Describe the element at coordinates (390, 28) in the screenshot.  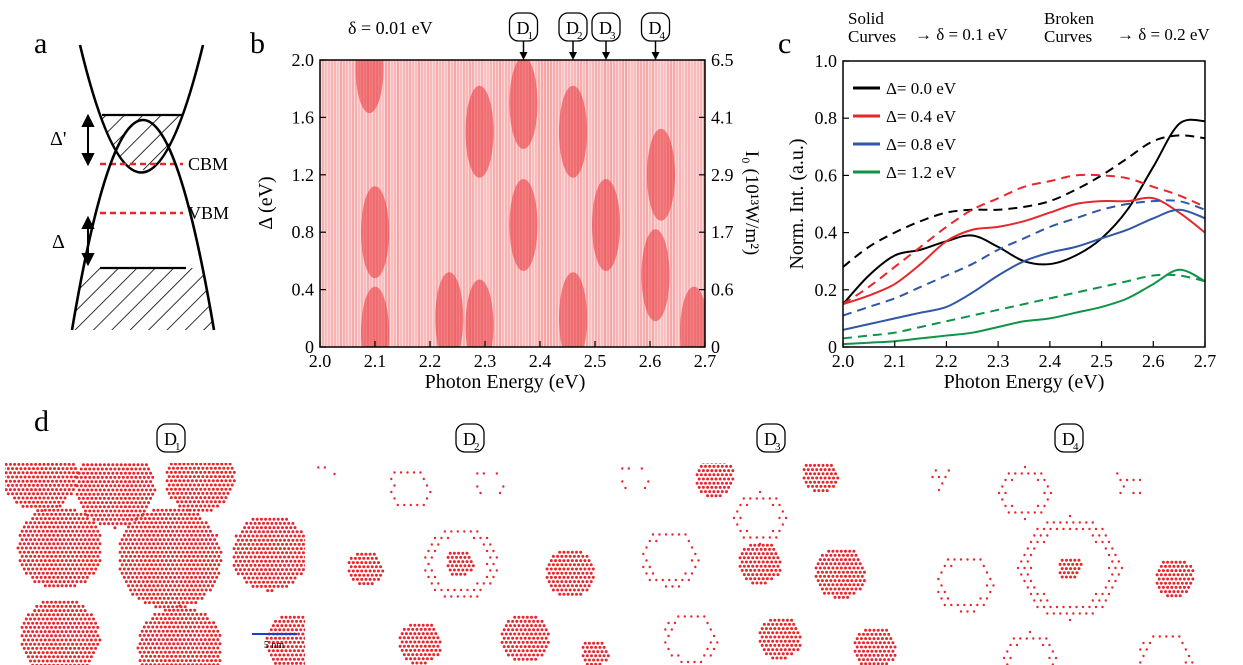
I see `delta-note: δ = 0.01 eV` at that location.